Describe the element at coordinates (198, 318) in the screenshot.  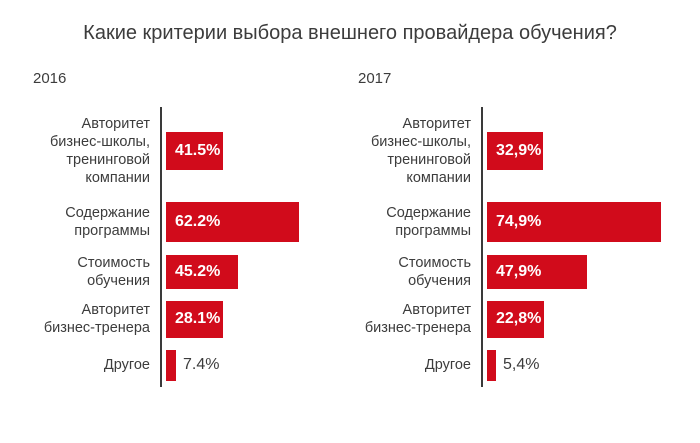
I see `value-label: 28.1%` at that location.